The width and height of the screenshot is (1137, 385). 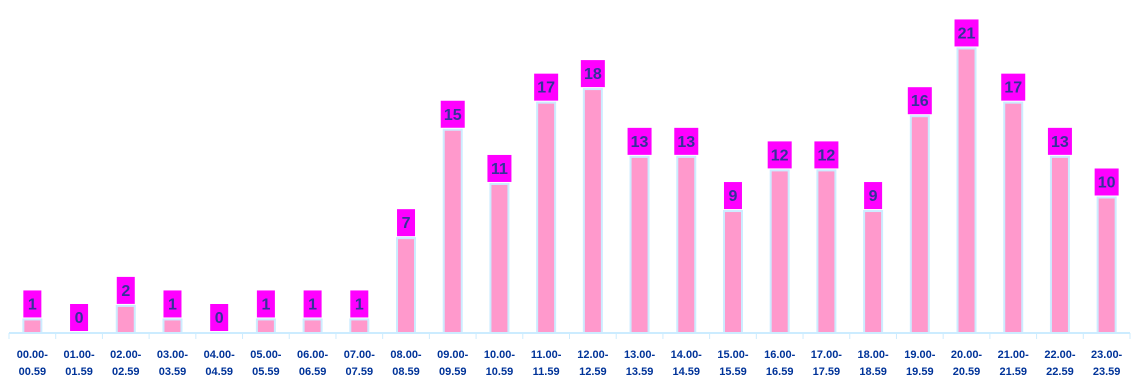 I want to click on x-tick-label: 12.59, so click(x=593, y=372).